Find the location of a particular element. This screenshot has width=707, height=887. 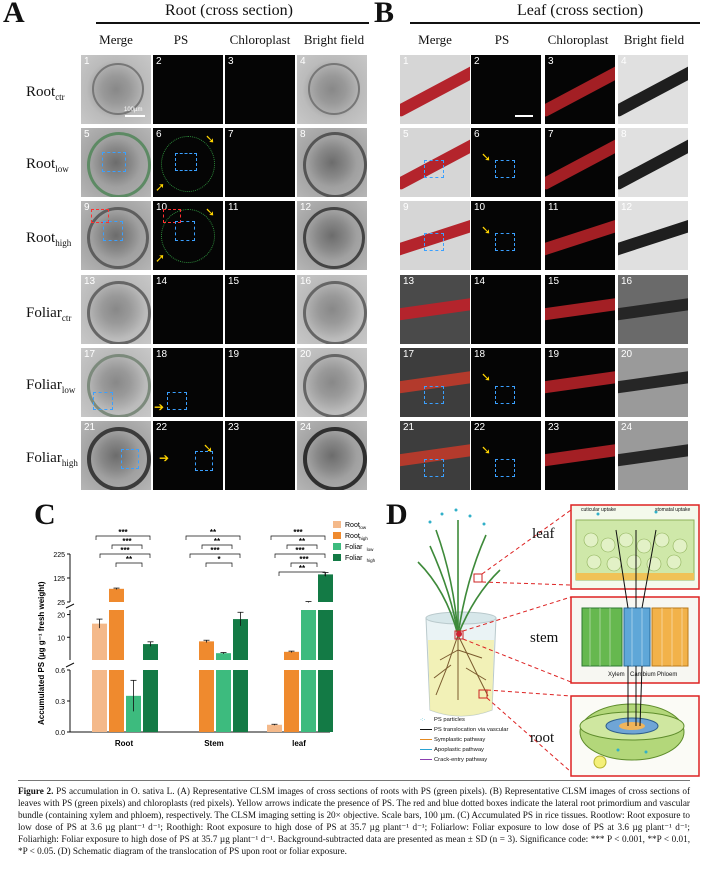

bar-leaf-low is located at coordinates (274, 728).